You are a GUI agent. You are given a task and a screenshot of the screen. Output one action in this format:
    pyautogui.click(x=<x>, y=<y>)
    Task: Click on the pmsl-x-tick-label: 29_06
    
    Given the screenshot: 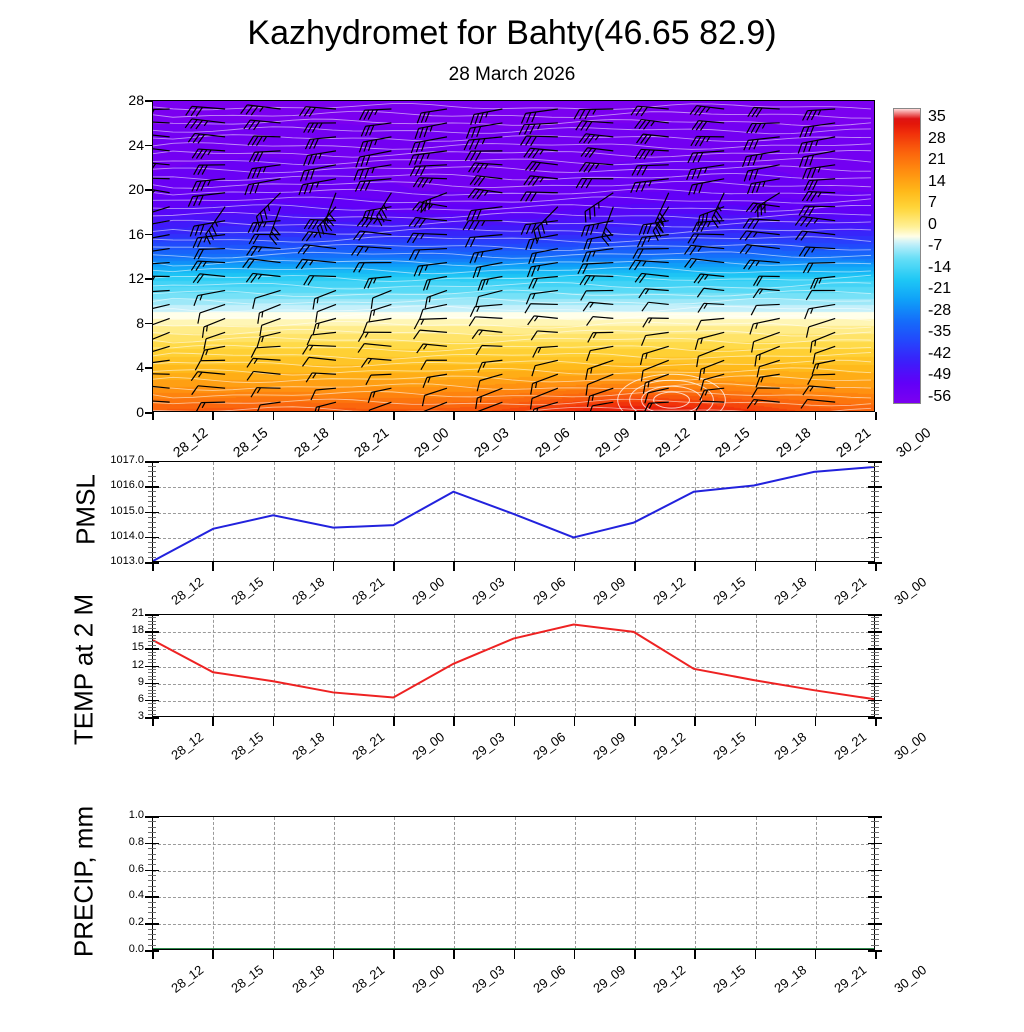 What is the action you would take?
    pyautogui.click(x=548, y=591)
    